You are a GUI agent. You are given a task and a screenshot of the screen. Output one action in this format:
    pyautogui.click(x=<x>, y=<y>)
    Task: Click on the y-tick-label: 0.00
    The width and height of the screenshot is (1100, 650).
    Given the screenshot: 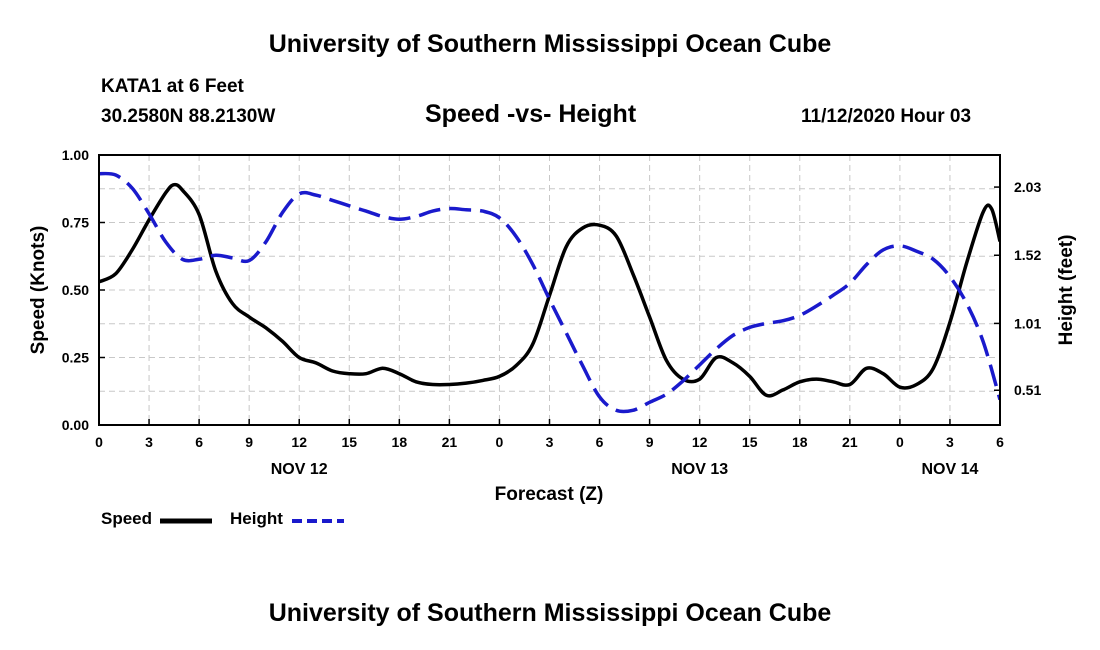 What is the action you would take?
    pyautogui.click(x=75, y=425)
    